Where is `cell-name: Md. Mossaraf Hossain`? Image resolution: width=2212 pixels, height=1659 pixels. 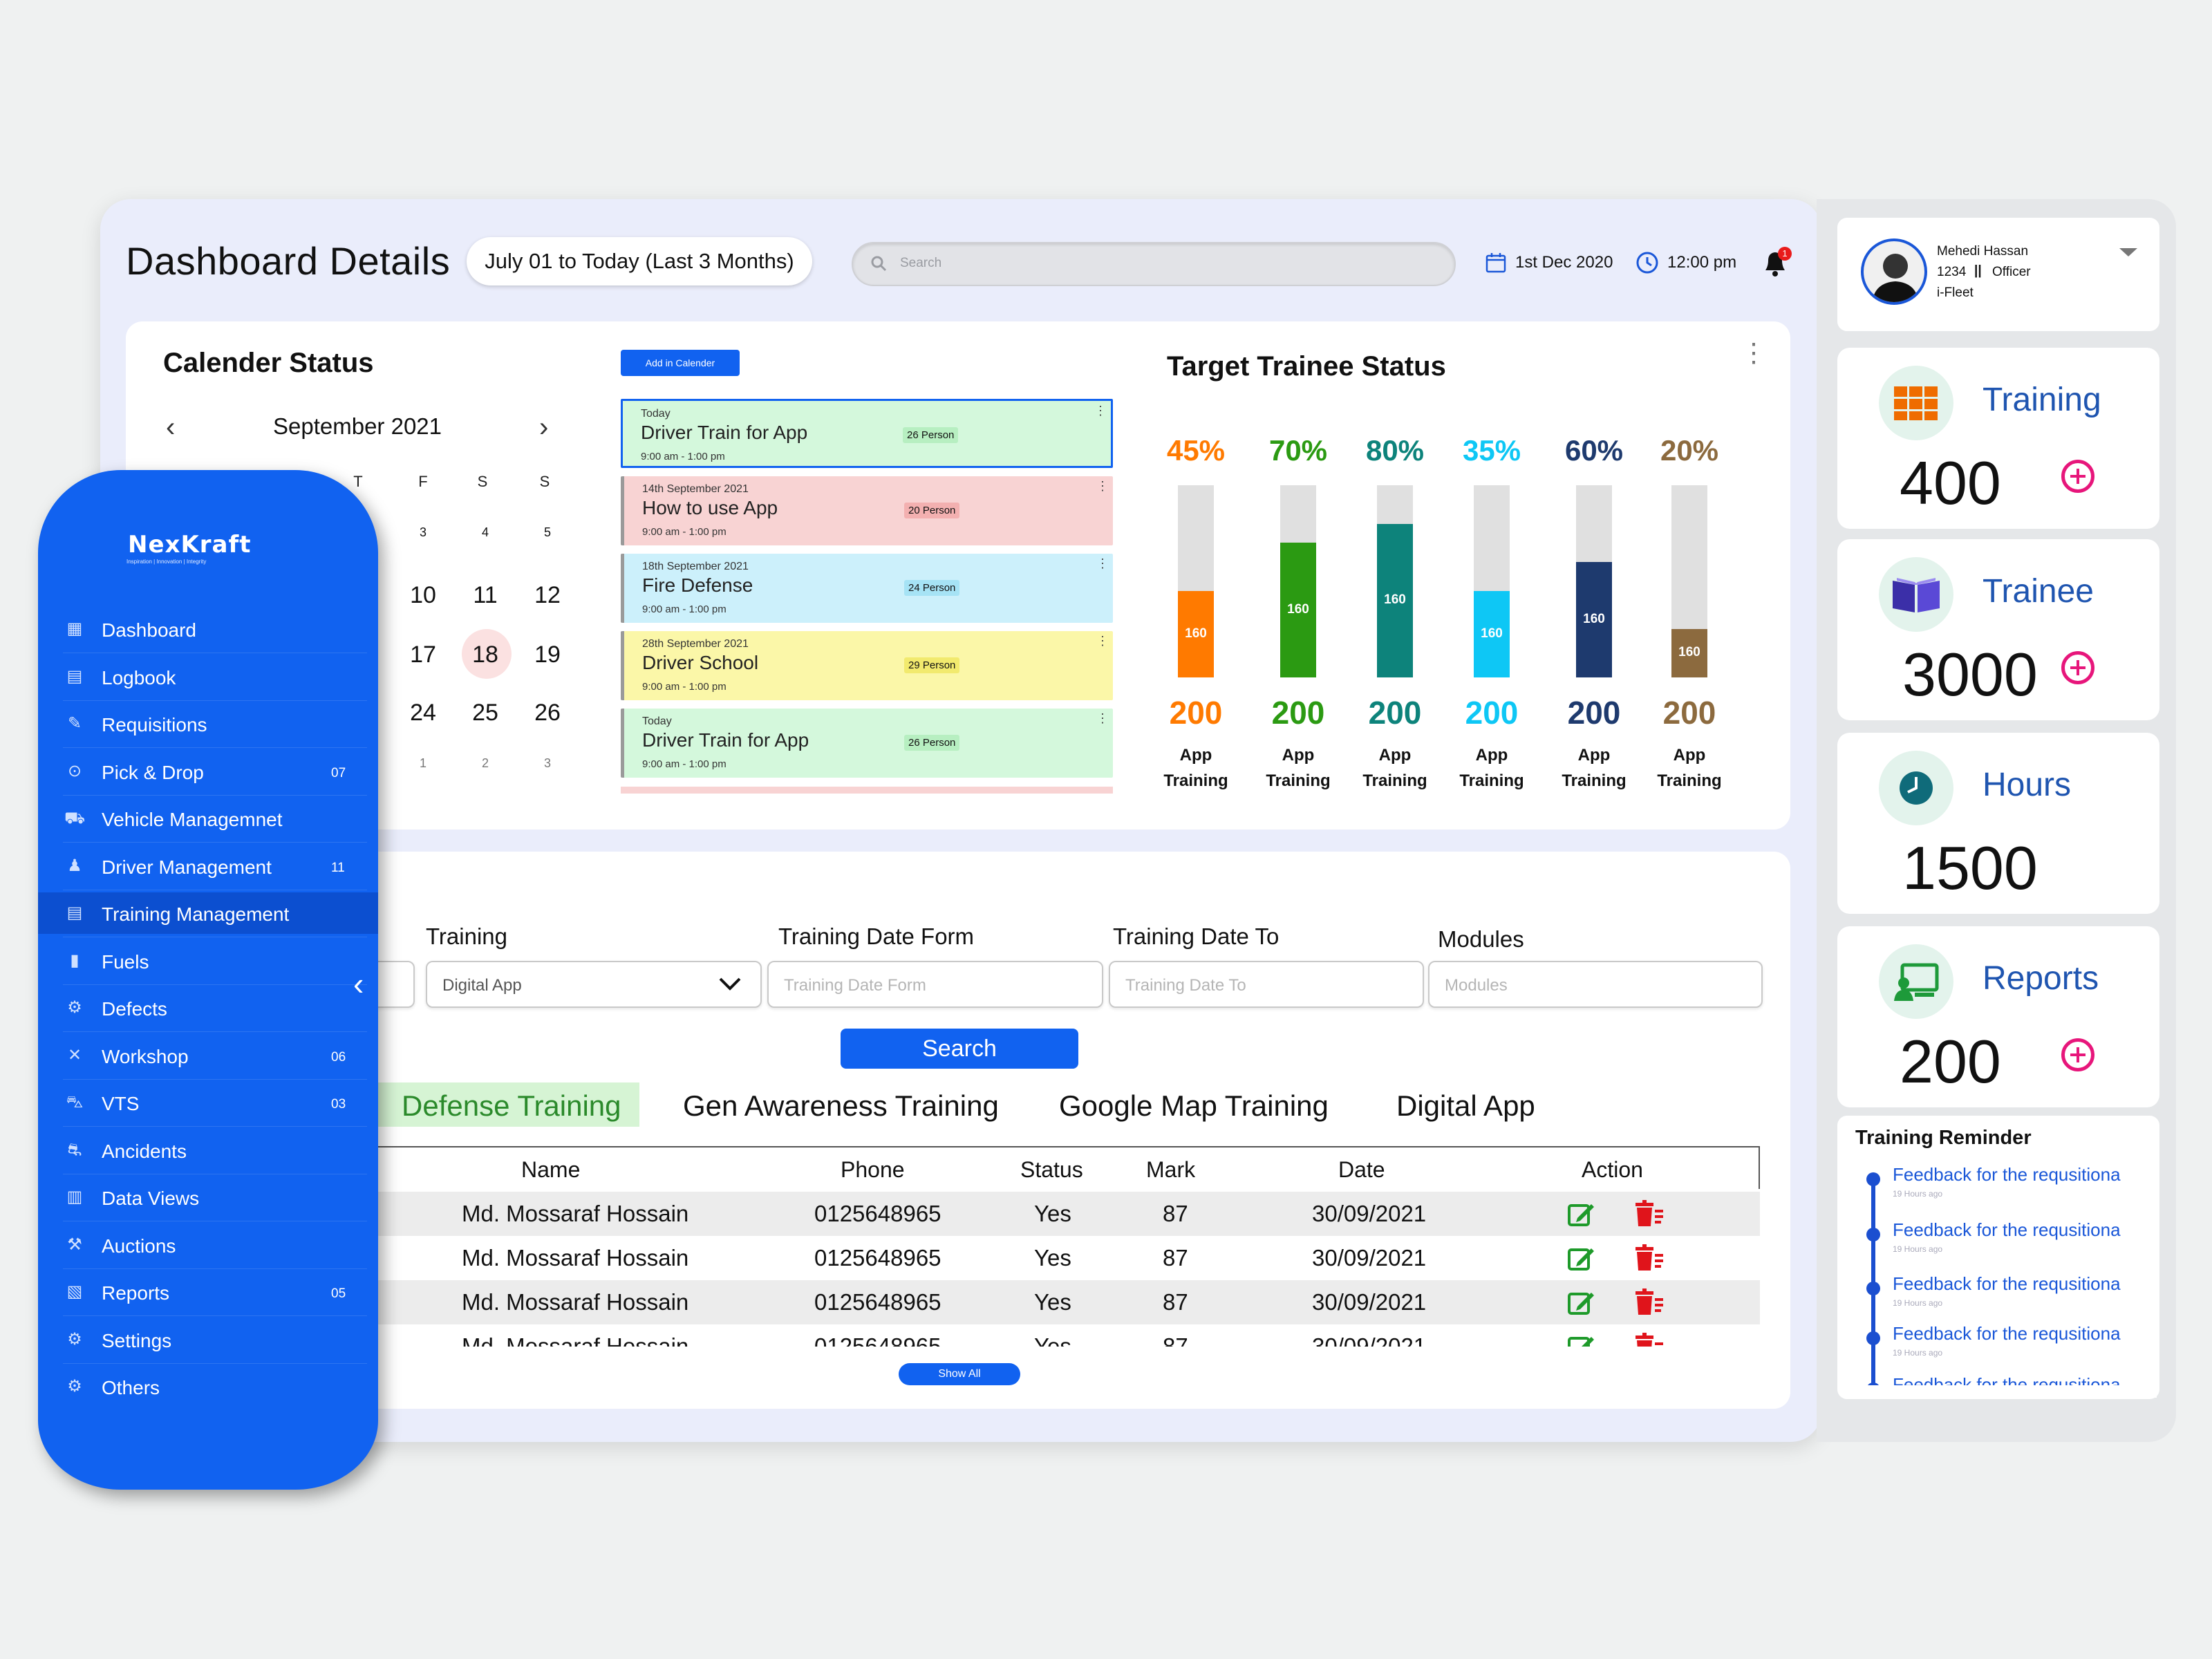 cell-name: Md. Mossaraf Hossain is located at coordinates (575, 1213).